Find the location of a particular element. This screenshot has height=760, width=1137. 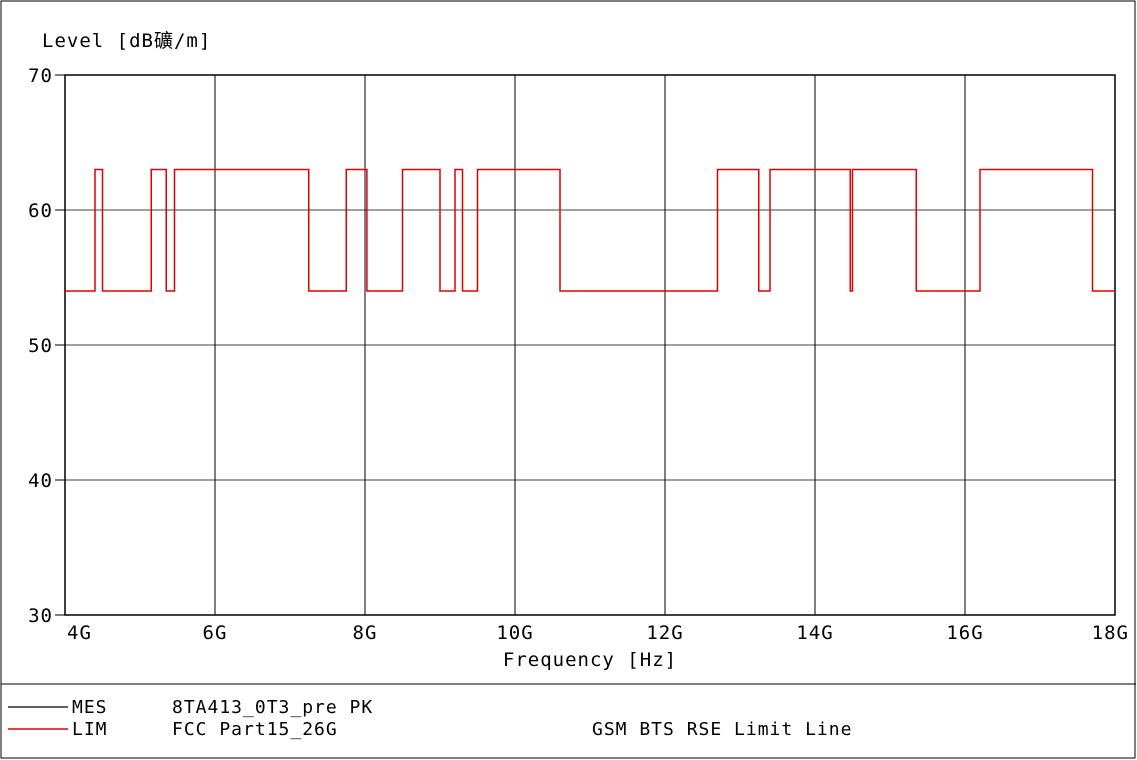

x-axis-label: Frequency [Hz] is located at coordinates (590, 660).